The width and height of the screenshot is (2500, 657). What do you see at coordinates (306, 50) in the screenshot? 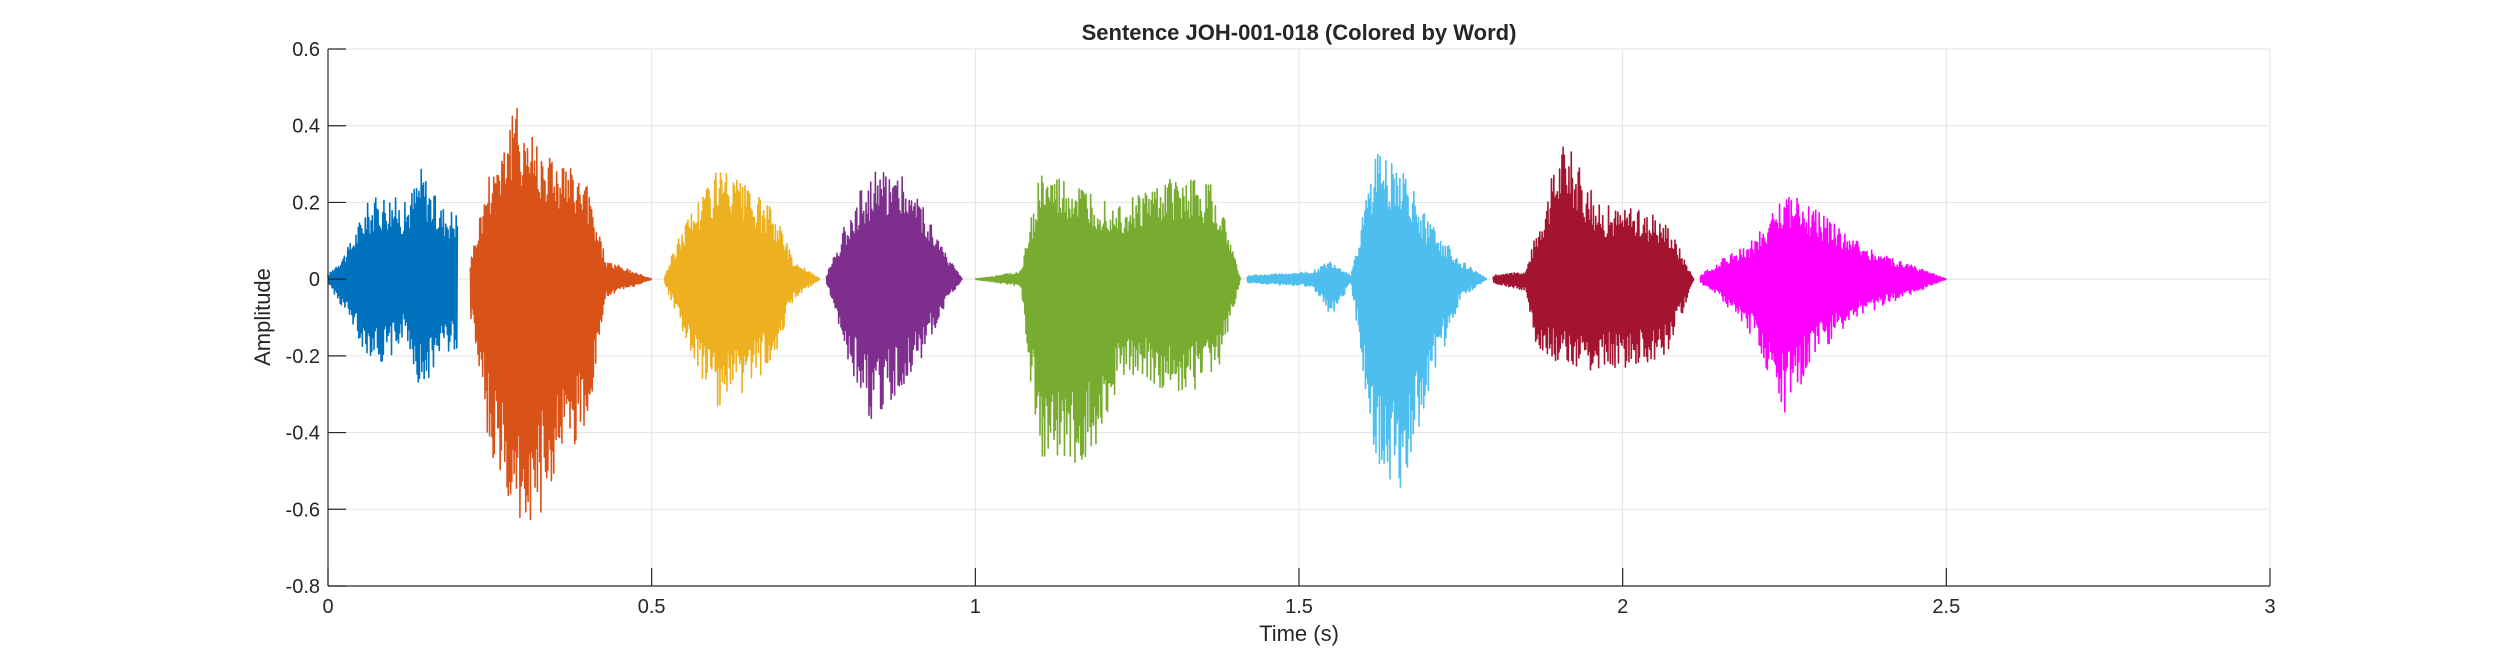
I see `y-tick-label: 0.6` at bounding box center [306, 50].